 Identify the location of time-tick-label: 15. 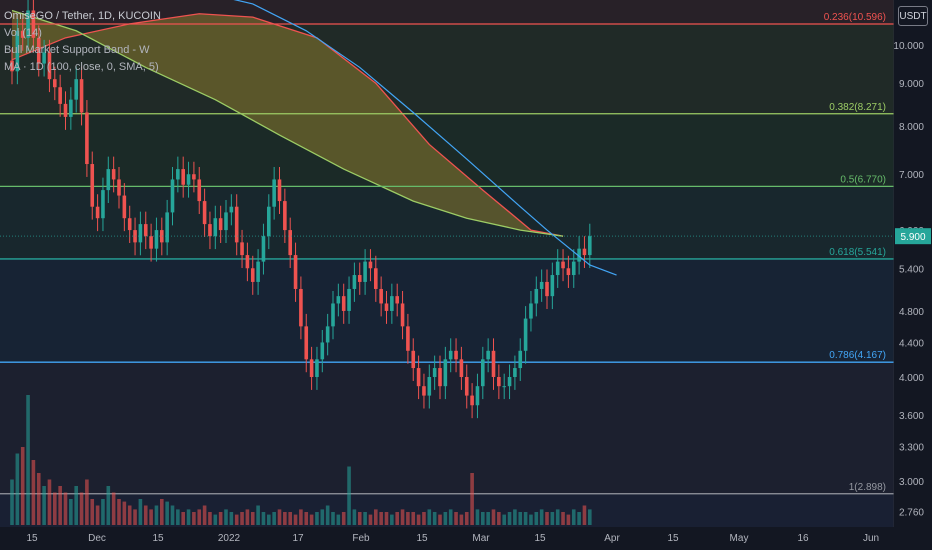
(673, 538).